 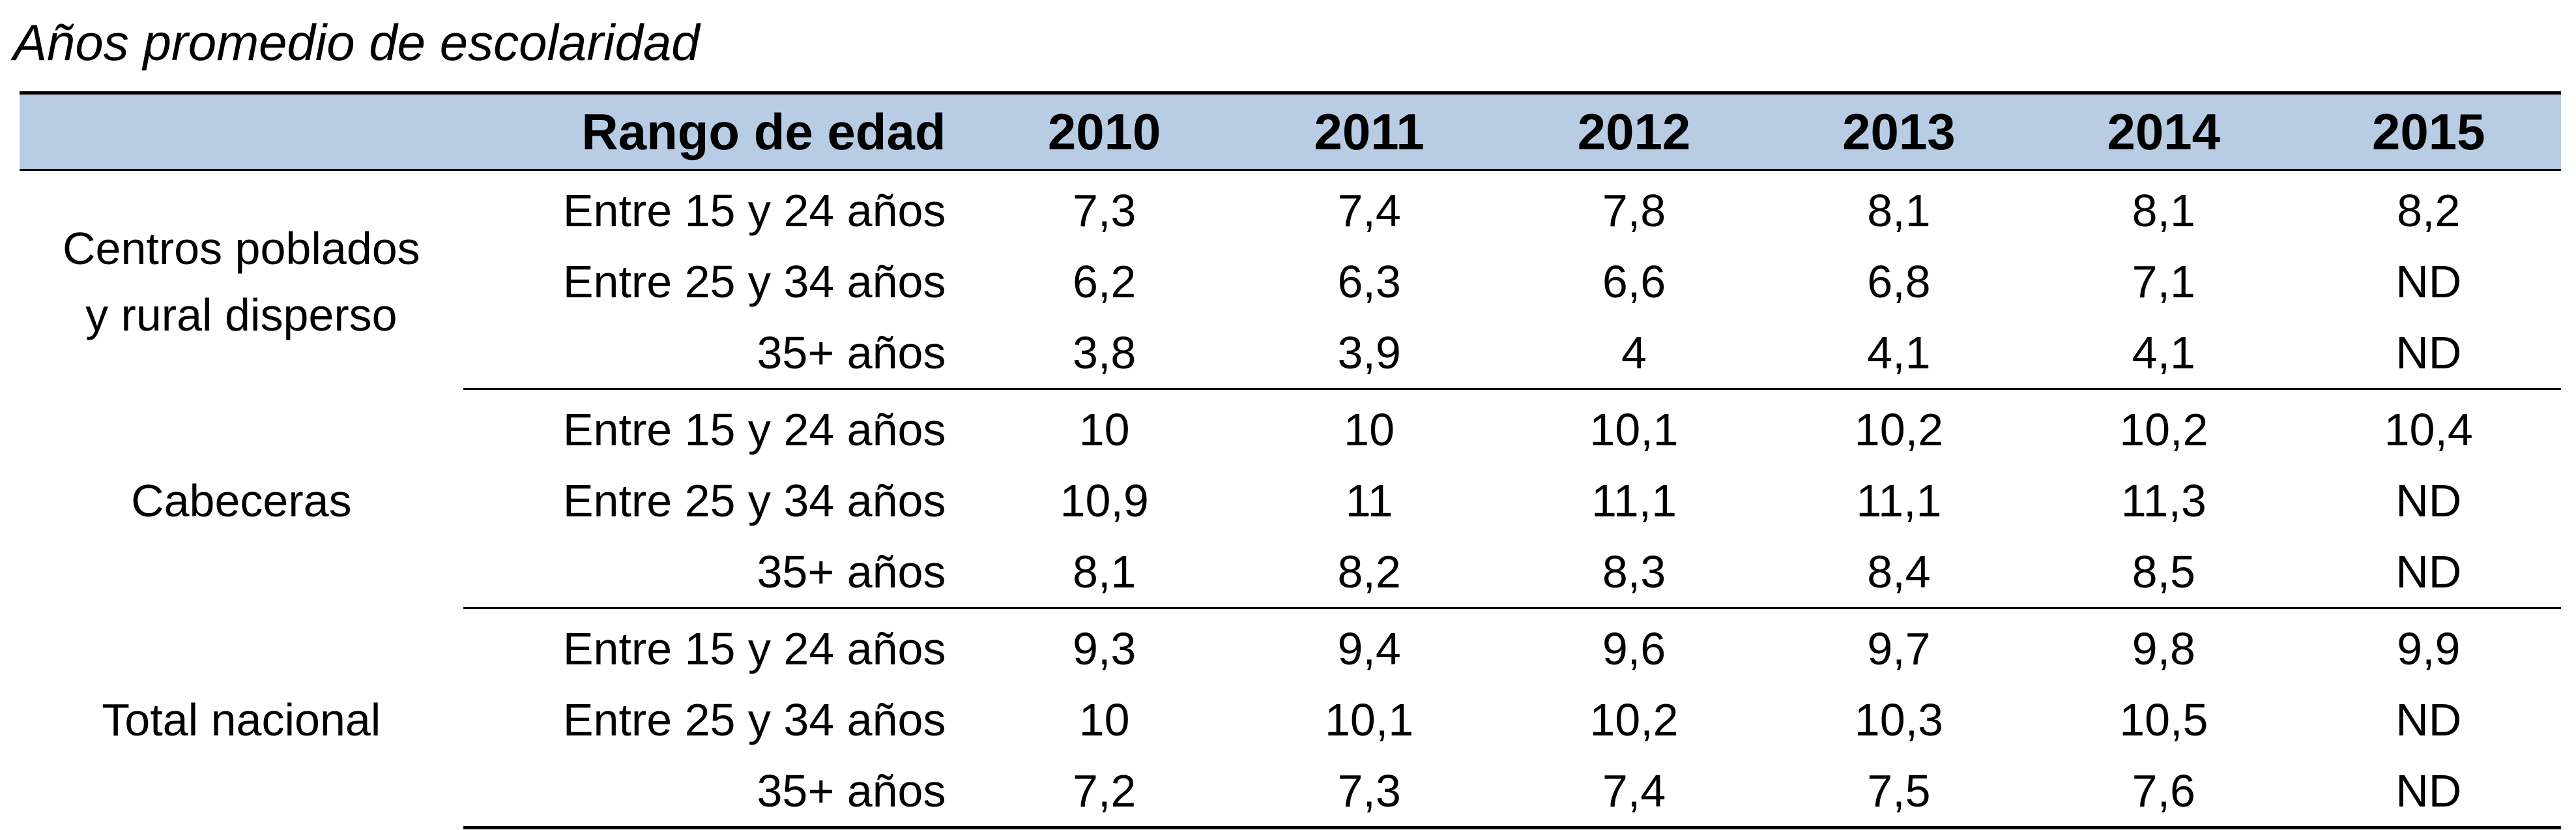 I want to click on value-cell: 9,9, so click(x=2429, y=648).